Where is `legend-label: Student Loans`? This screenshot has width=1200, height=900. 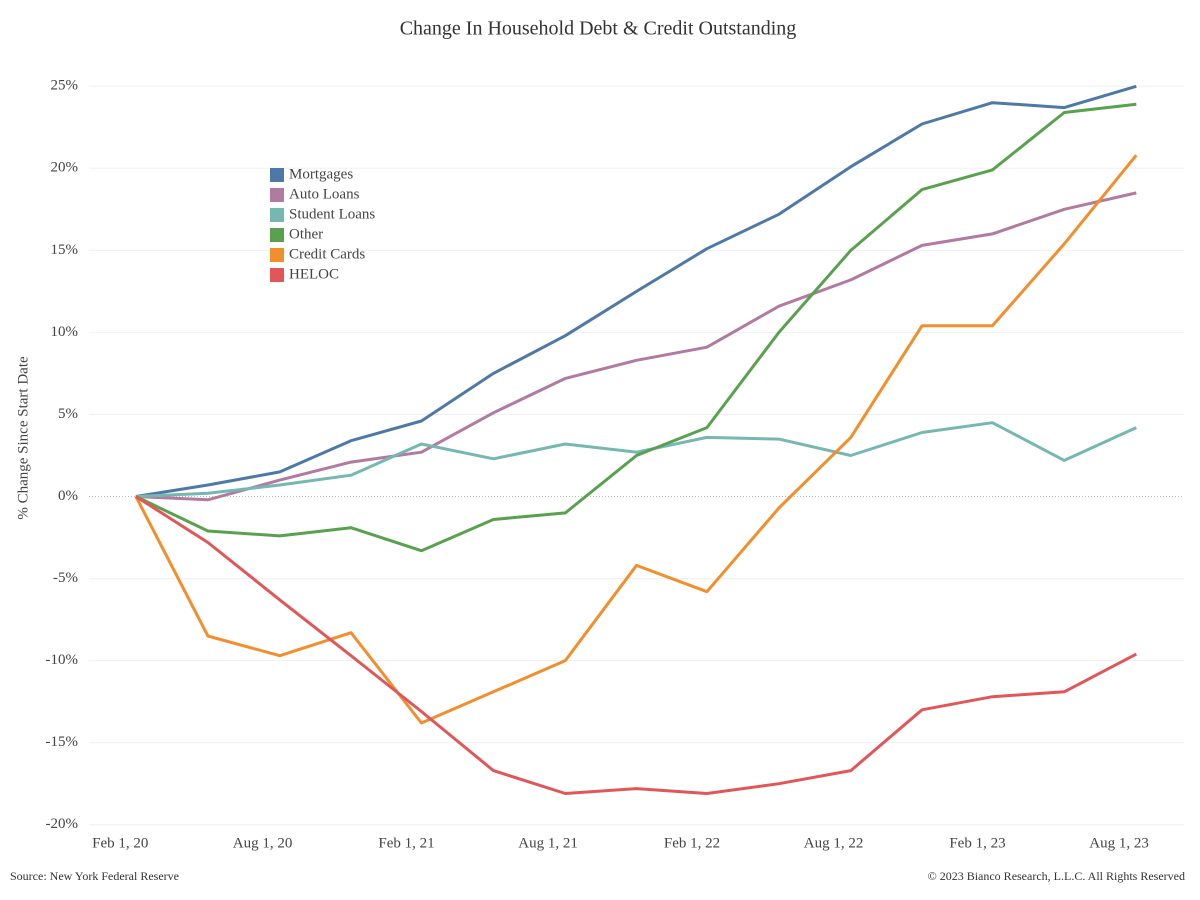
legend-label: Student Loans is located at coordinates (332, 214).